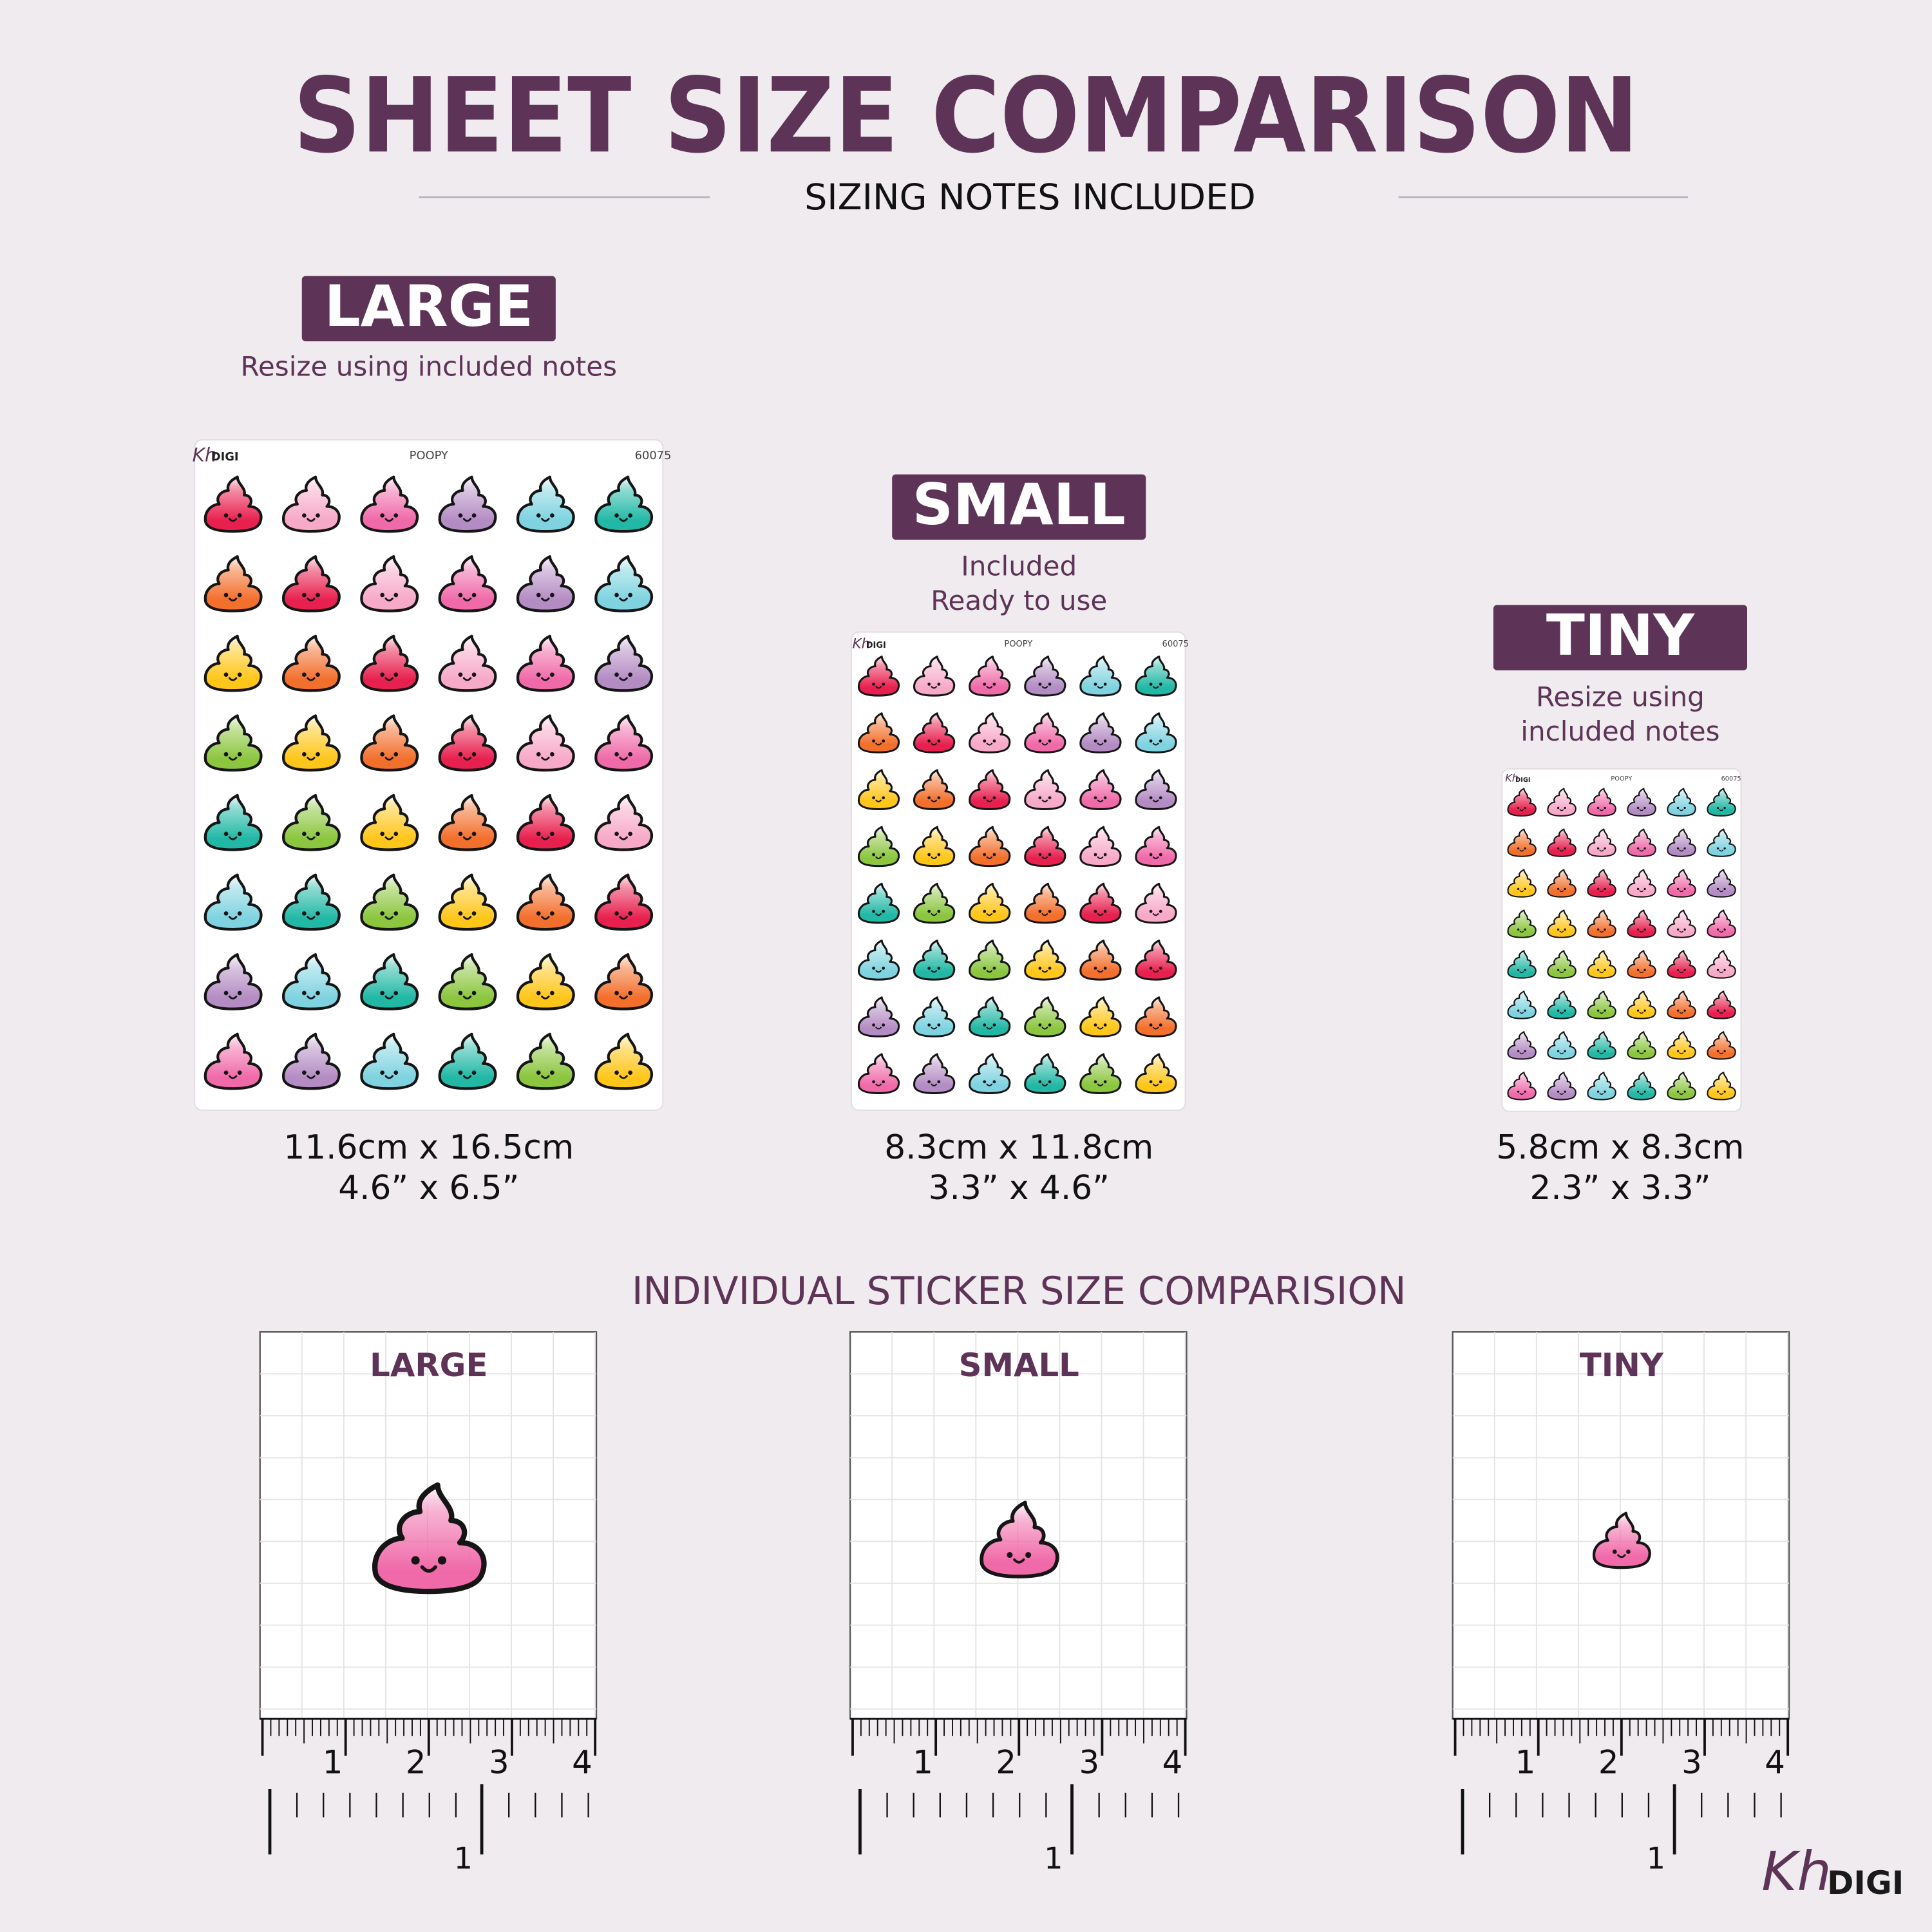 The image size is (1932, 1932). Describe the element at coordinates (1019, 505) in the screenshot. I see `badge-label: SMALL` at that location.